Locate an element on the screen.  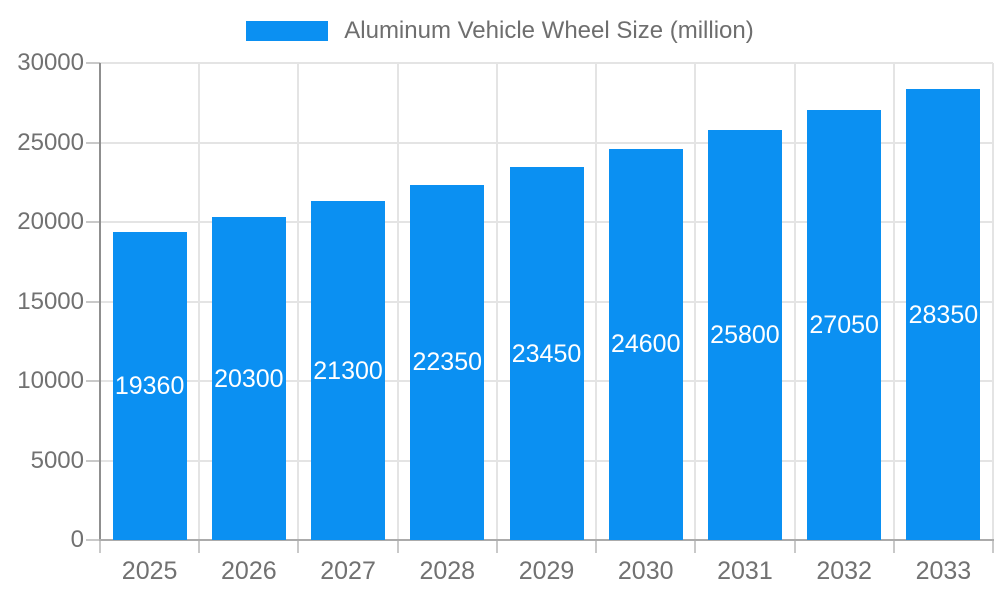
y-axis-label: 30000 is located at coordinates (50, 62).